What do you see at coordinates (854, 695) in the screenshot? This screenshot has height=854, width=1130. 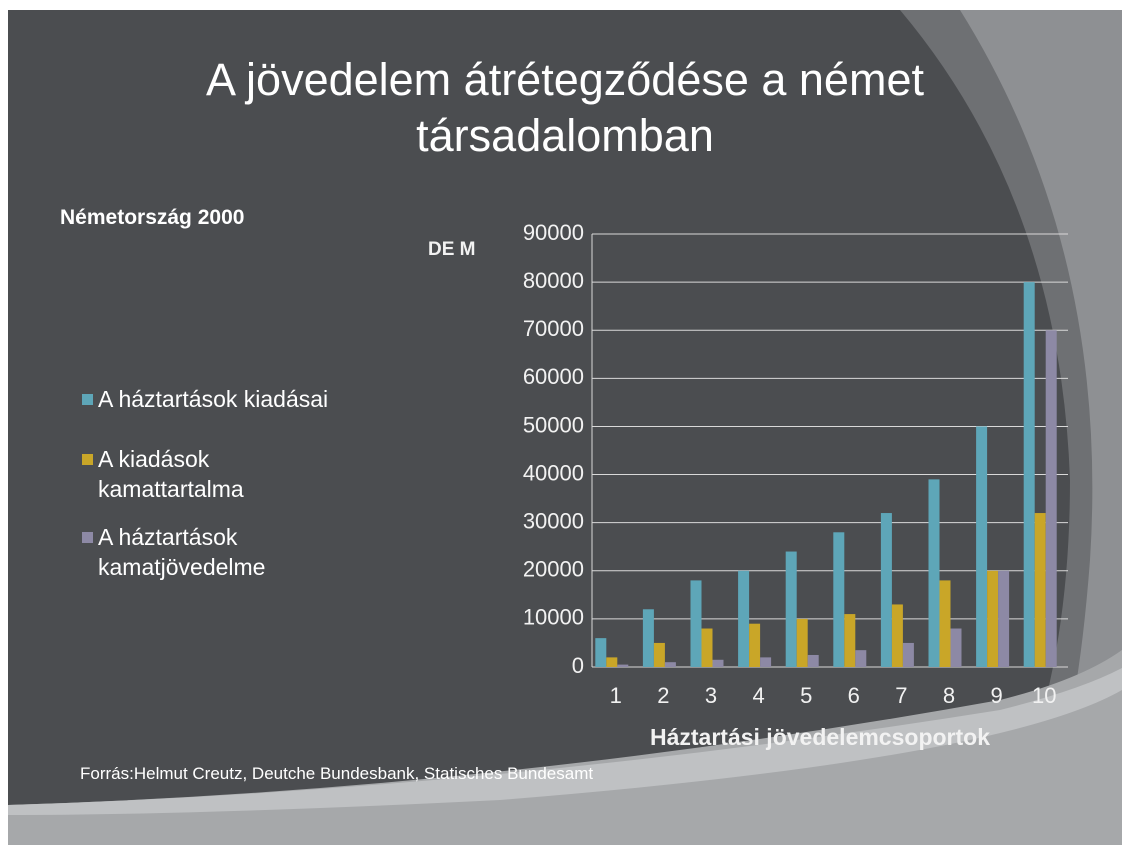 I see `x-tick-label: 6` at bounding box center [854, 695].